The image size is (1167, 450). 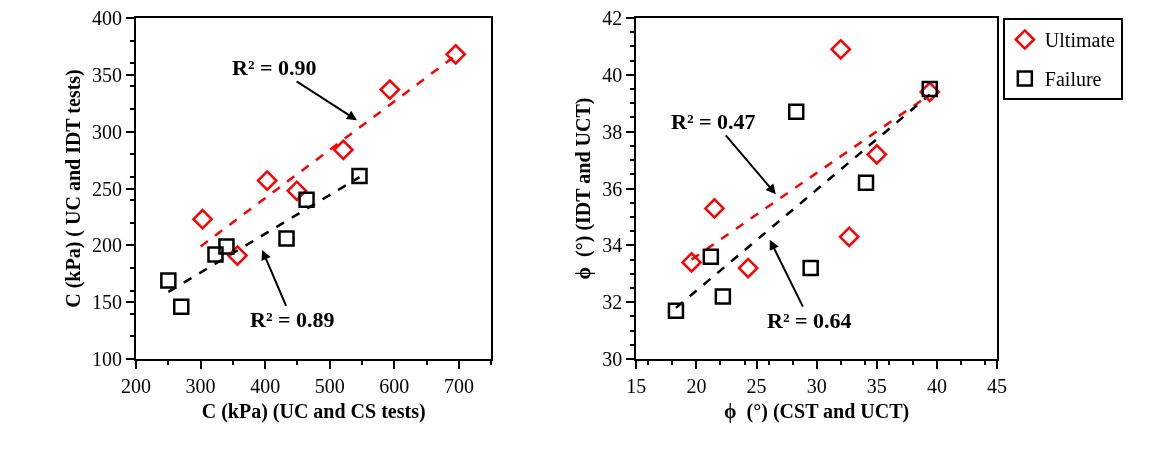 I want to click on annotation: R² = 0.64, so click(x=809, y=320).